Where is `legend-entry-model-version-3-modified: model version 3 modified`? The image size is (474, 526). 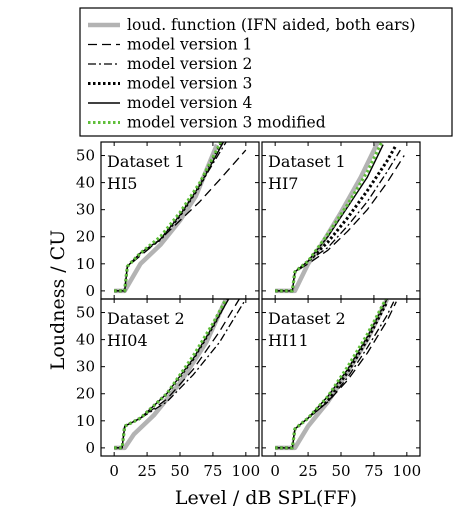
legend-entry-model-version-3-modified: model version 3 modified is located at coordinates (207, 123).